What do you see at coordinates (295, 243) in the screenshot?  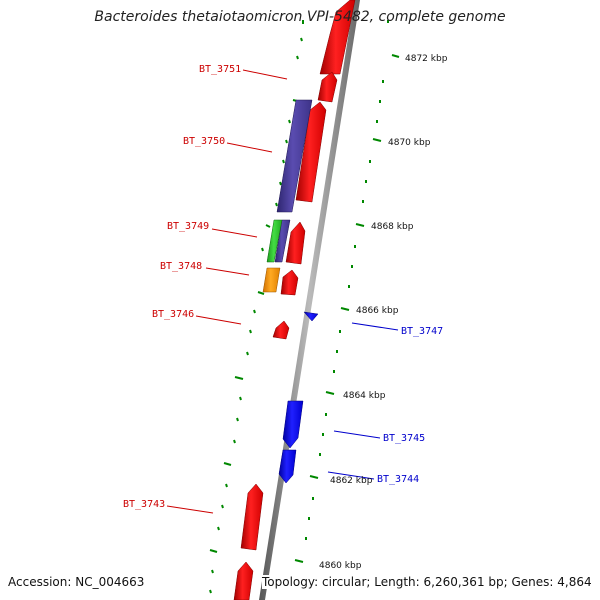 I see `gene-BT_3749-fwd` at bounding box center [295, 243].